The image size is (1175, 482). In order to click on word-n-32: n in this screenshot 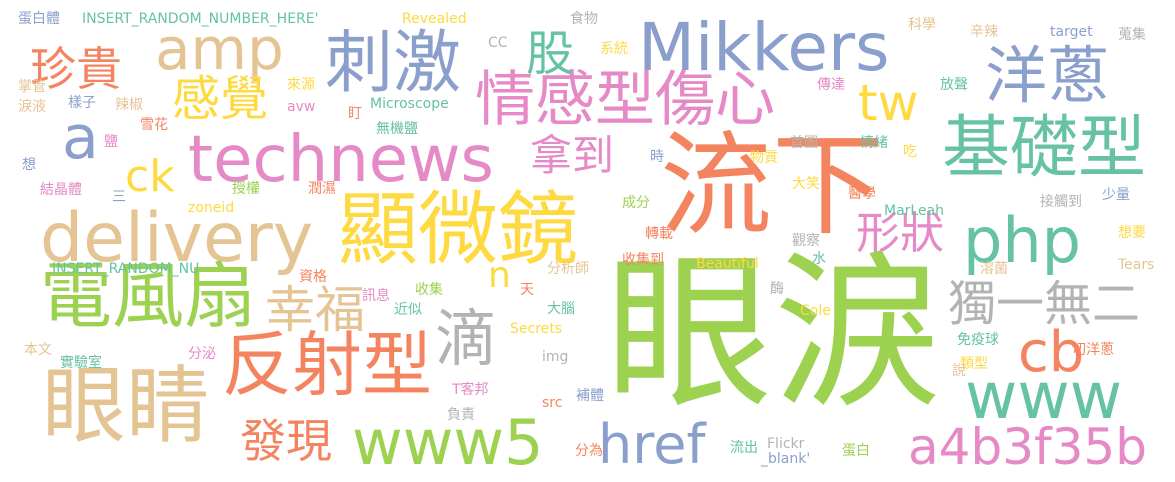, I will do `click(499, 275)`.